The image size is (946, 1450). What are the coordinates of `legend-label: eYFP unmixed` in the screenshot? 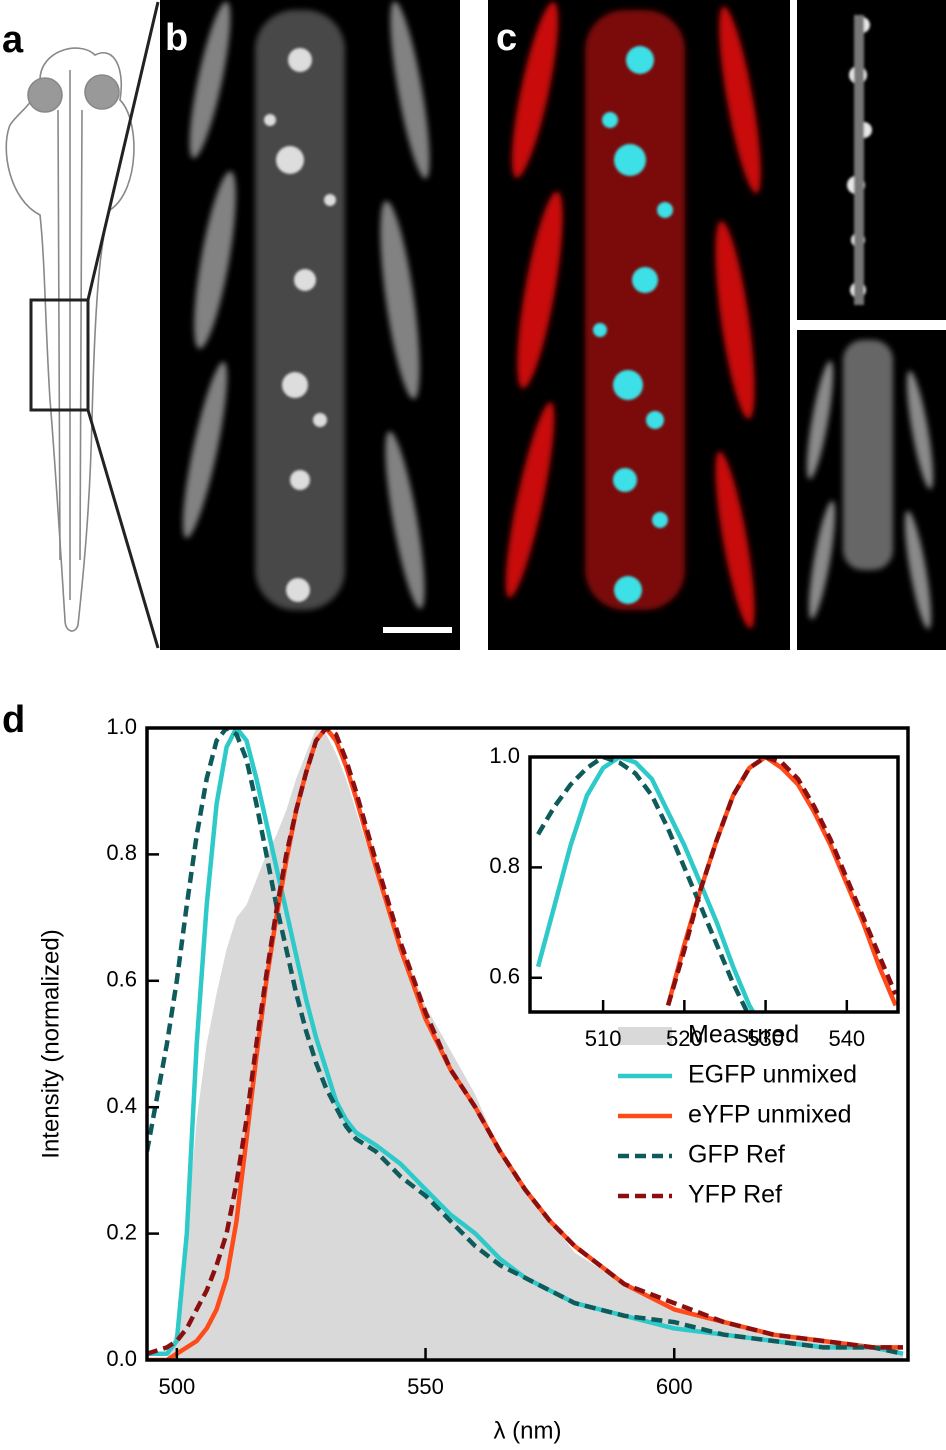 It's located at (770, 1115).